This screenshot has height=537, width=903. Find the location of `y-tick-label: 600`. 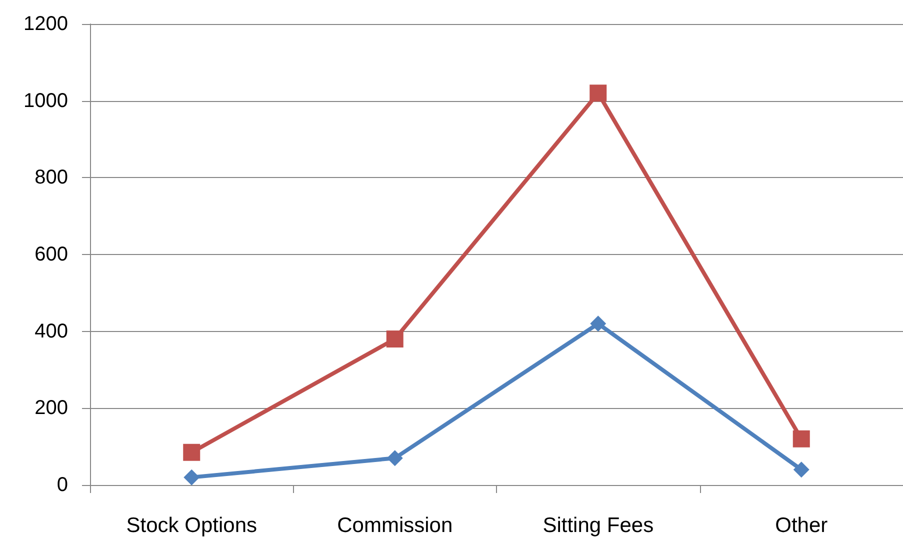

y-tick-label: 600 is located at coordinates (51, 255).